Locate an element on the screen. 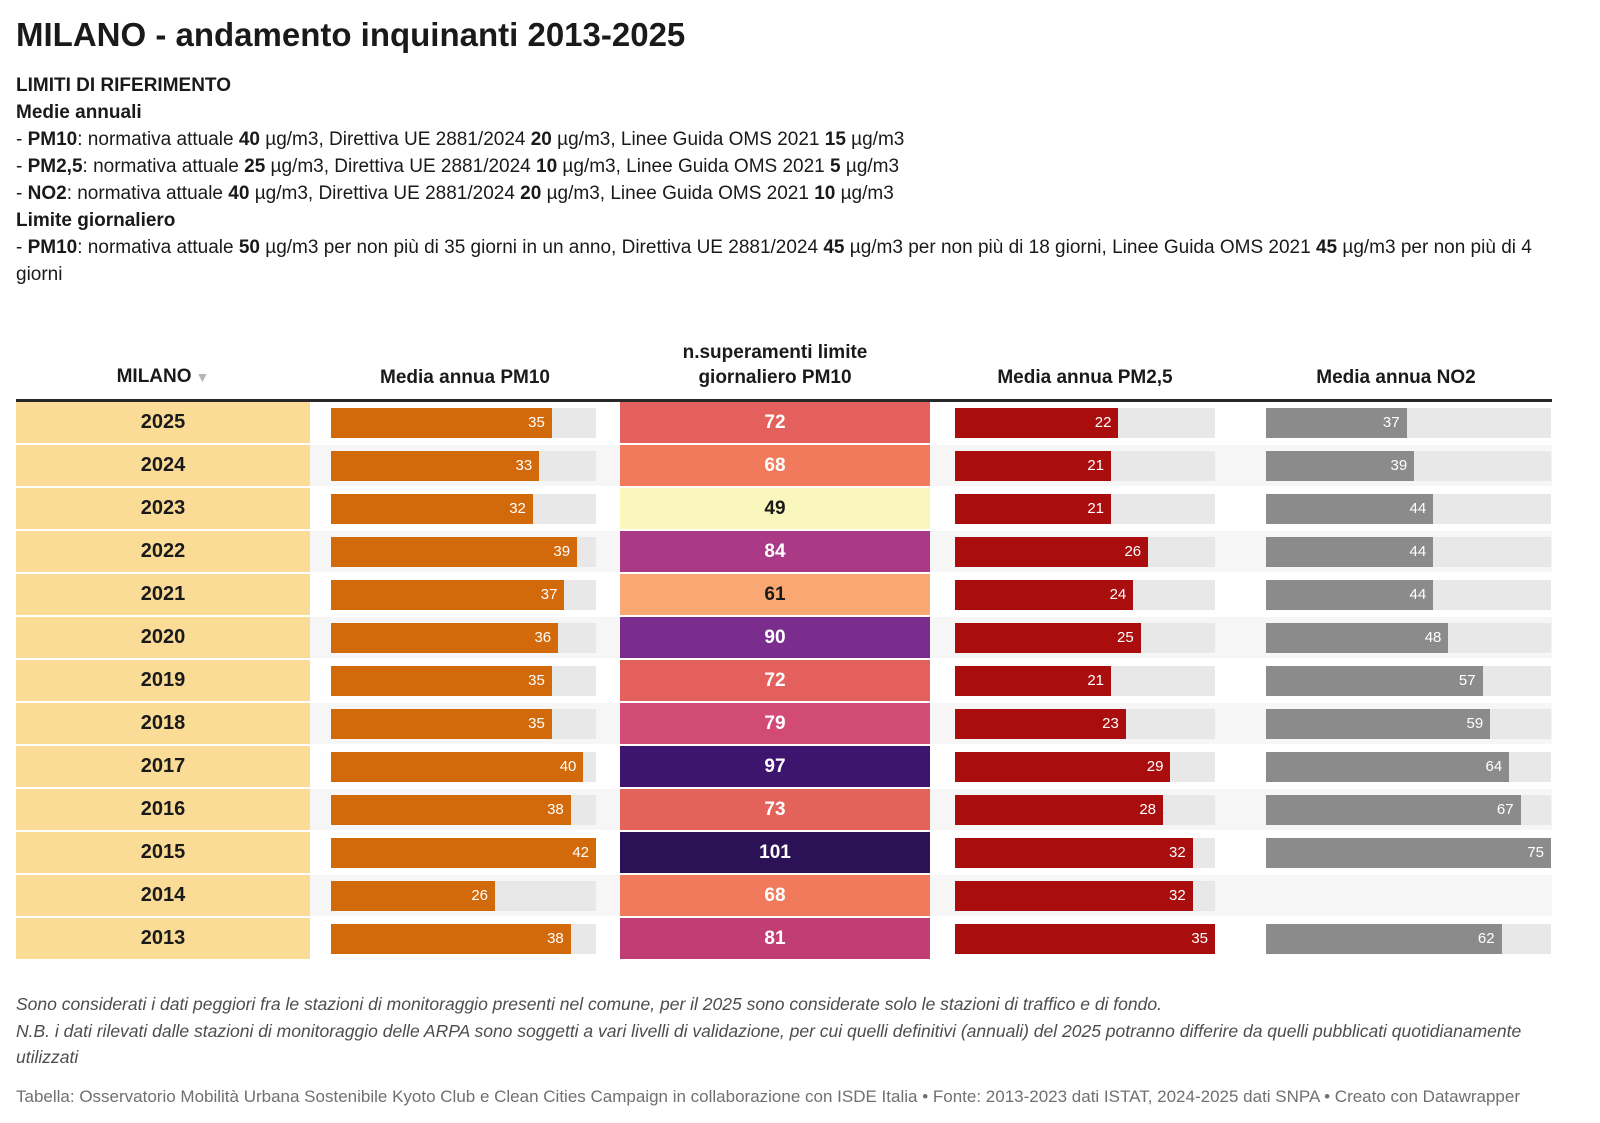 Image resolution: width=1600 pixels, height=1123 pixels. year-cell: 2017 is located at coordinates (163, 767).